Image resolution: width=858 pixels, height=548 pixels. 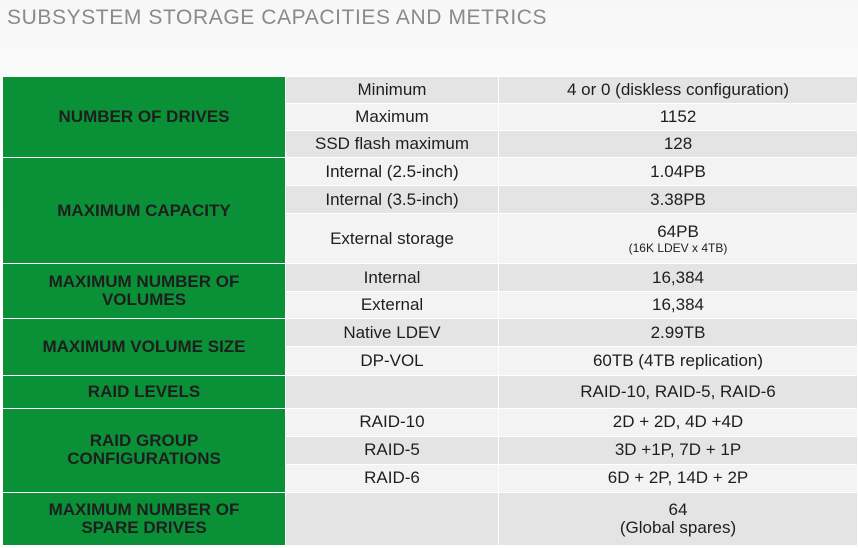 What do you see at coordinates (144, 300) in the screenshot?
I see `category-line: VOLUMES` at bounding box center [144, 300].